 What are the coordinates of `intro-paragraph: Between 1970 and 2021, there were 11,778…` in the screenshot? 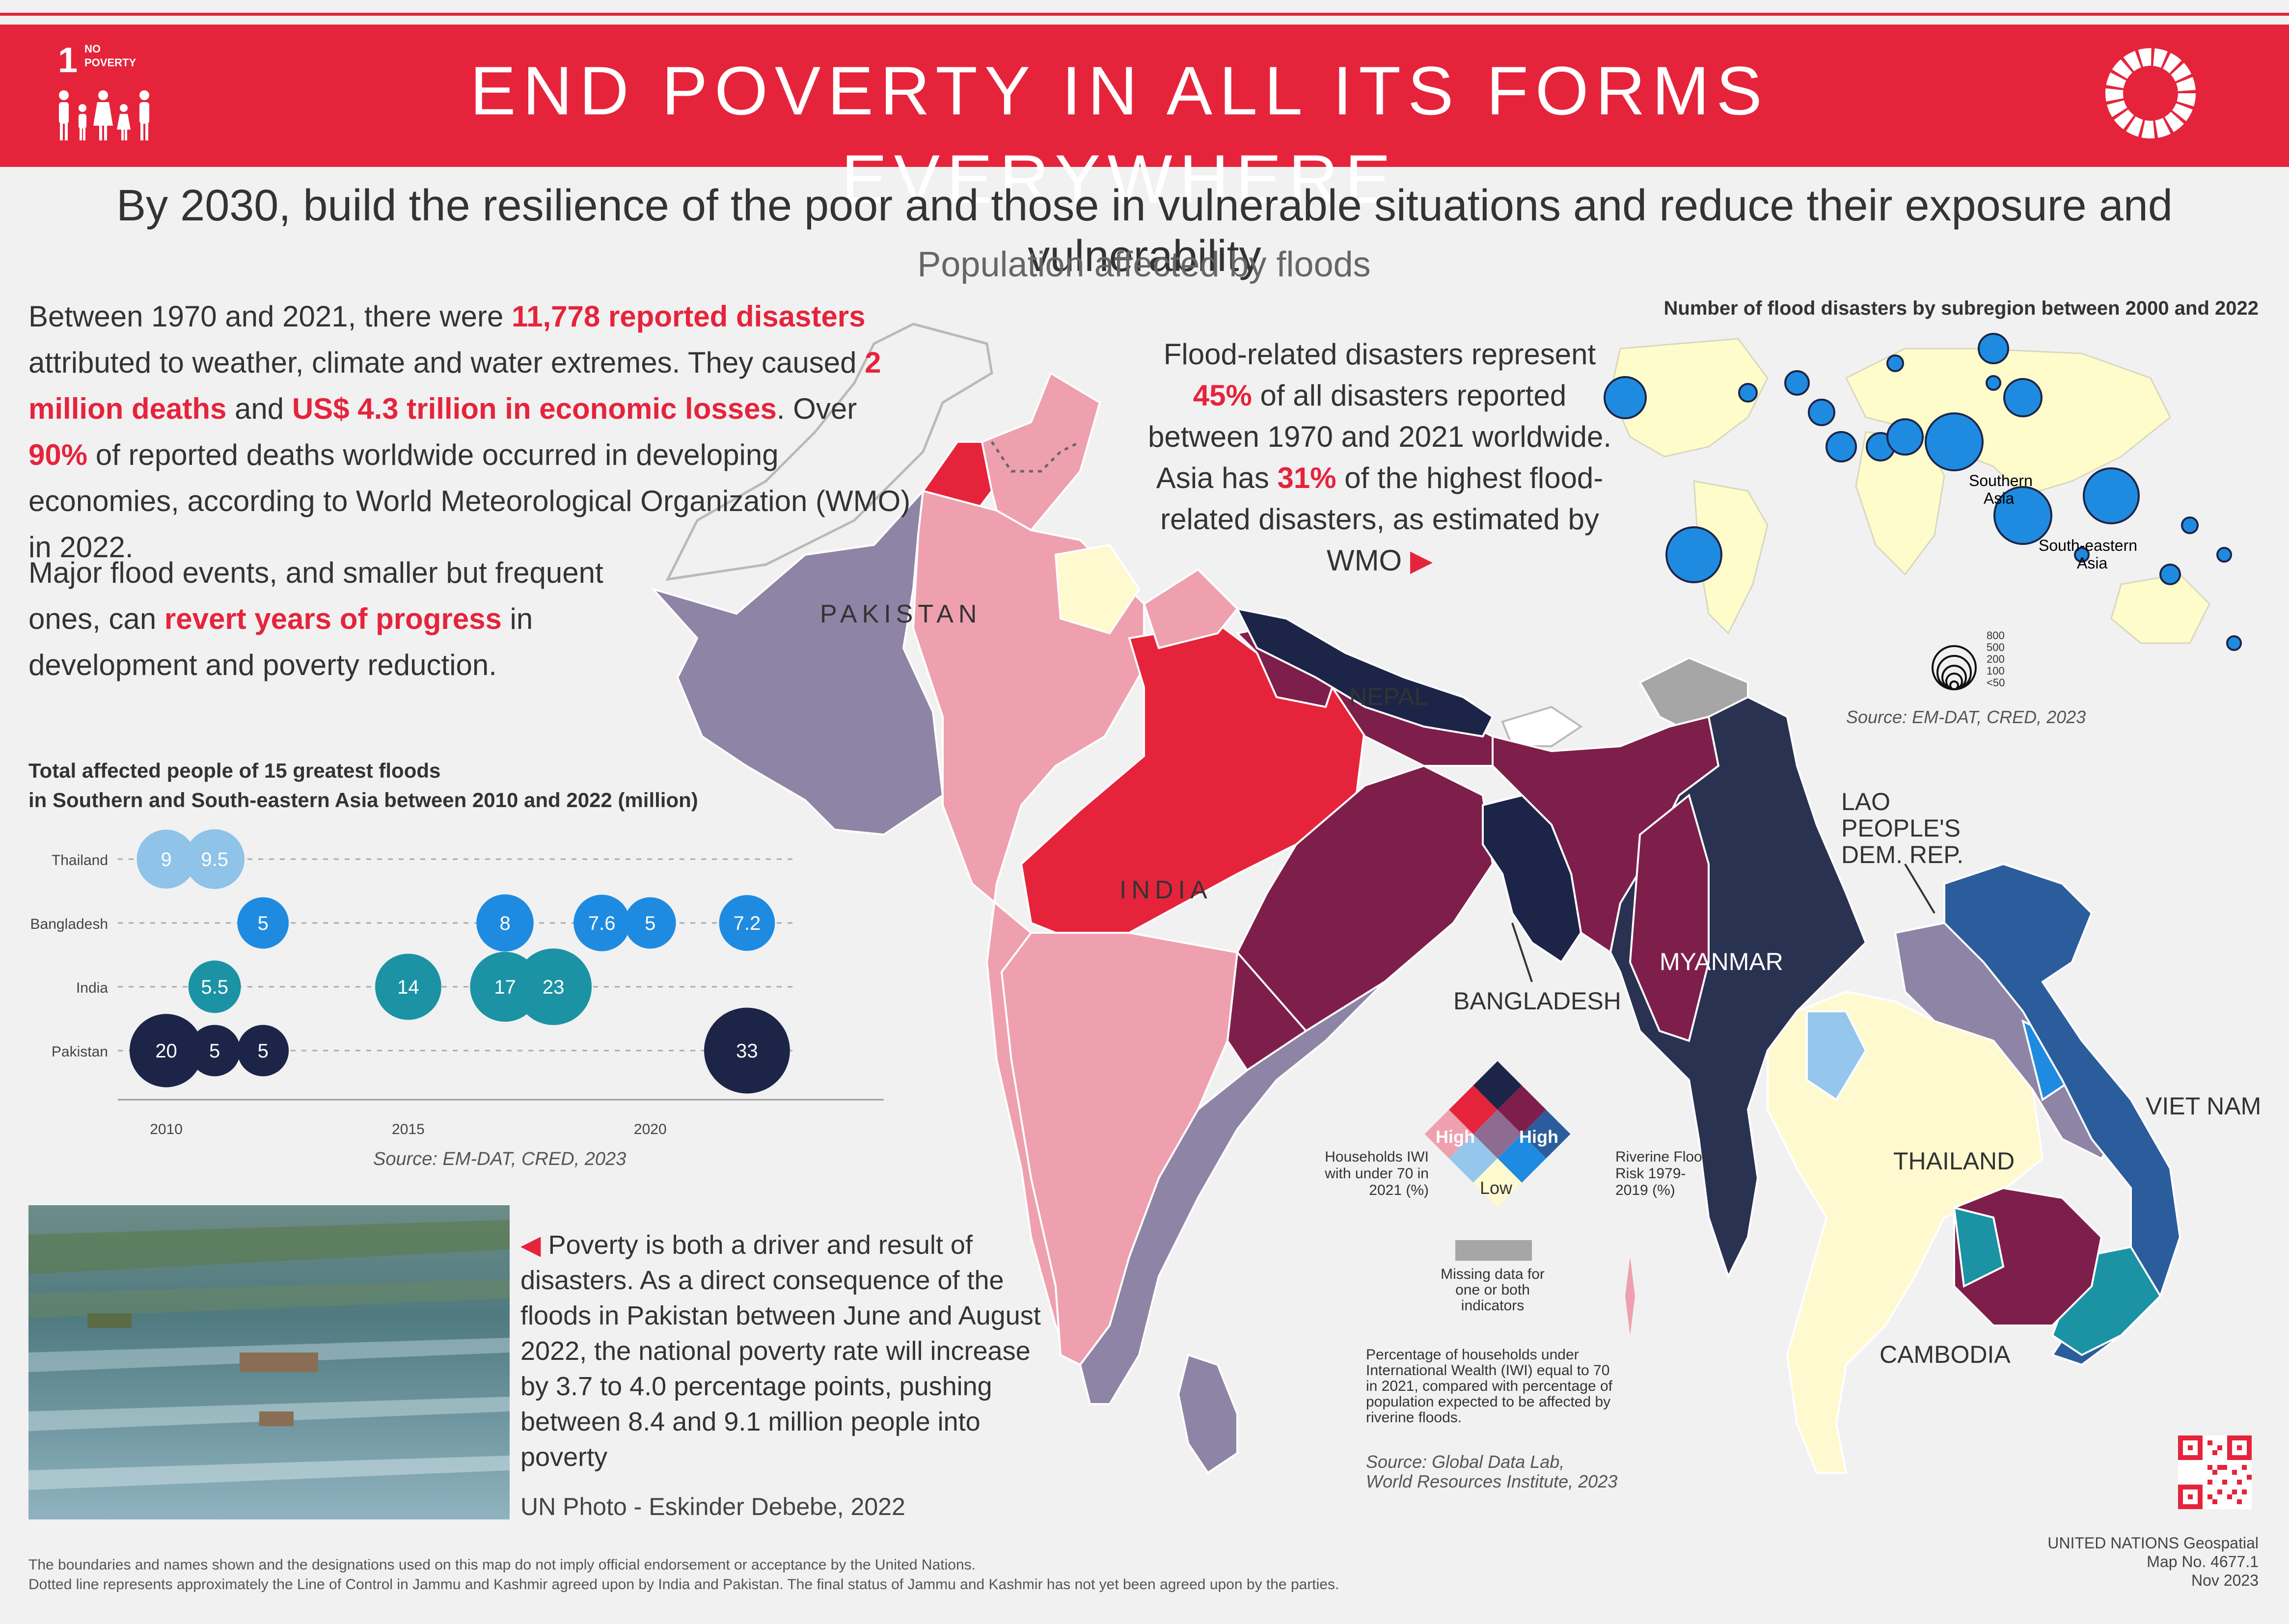 It's located at (469, 432).